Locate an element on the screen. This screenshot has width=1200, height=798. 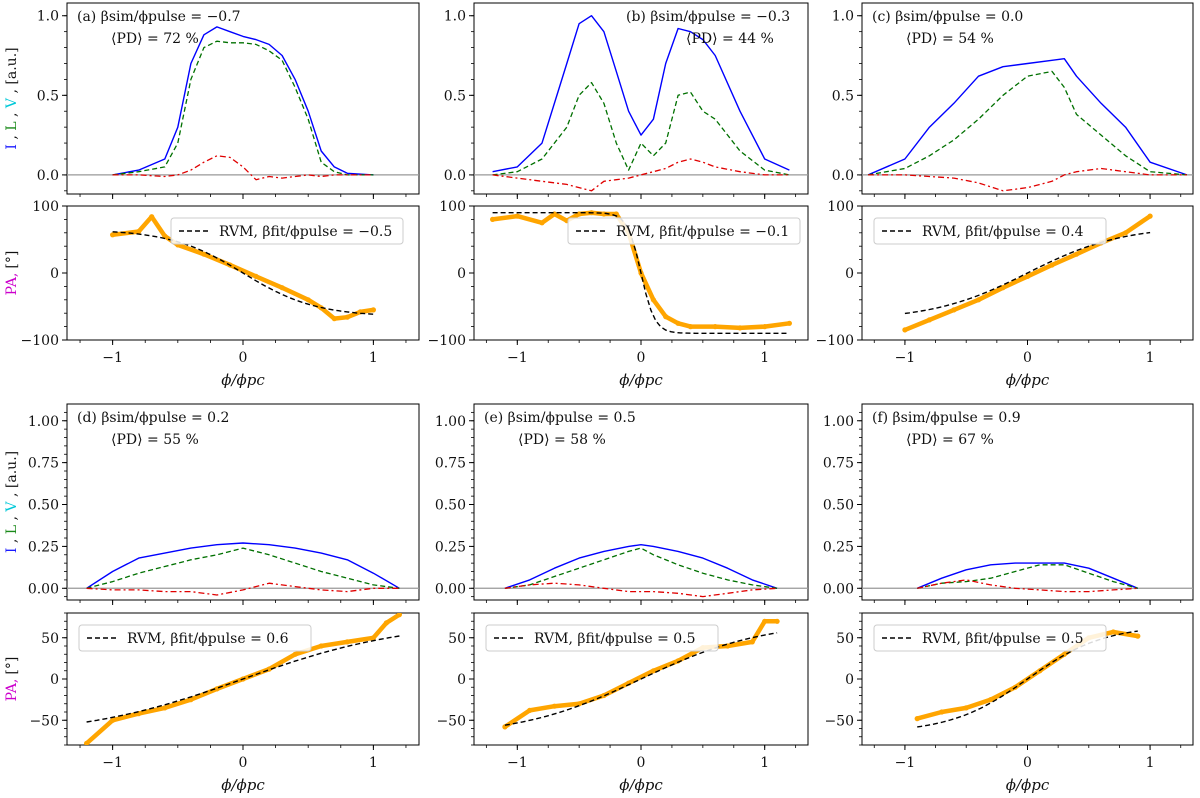
y-title-part: V is located at coordinates (12, 507).